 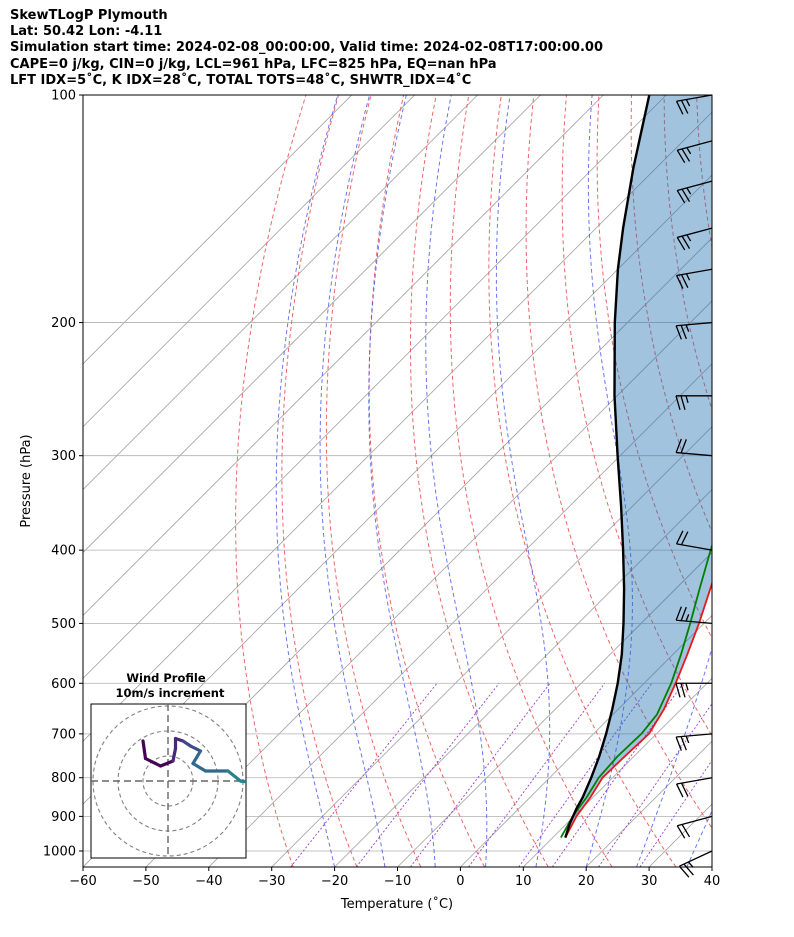 I want to click on x-axis-label: Temperature (˚C), so click(x=396, y=904).